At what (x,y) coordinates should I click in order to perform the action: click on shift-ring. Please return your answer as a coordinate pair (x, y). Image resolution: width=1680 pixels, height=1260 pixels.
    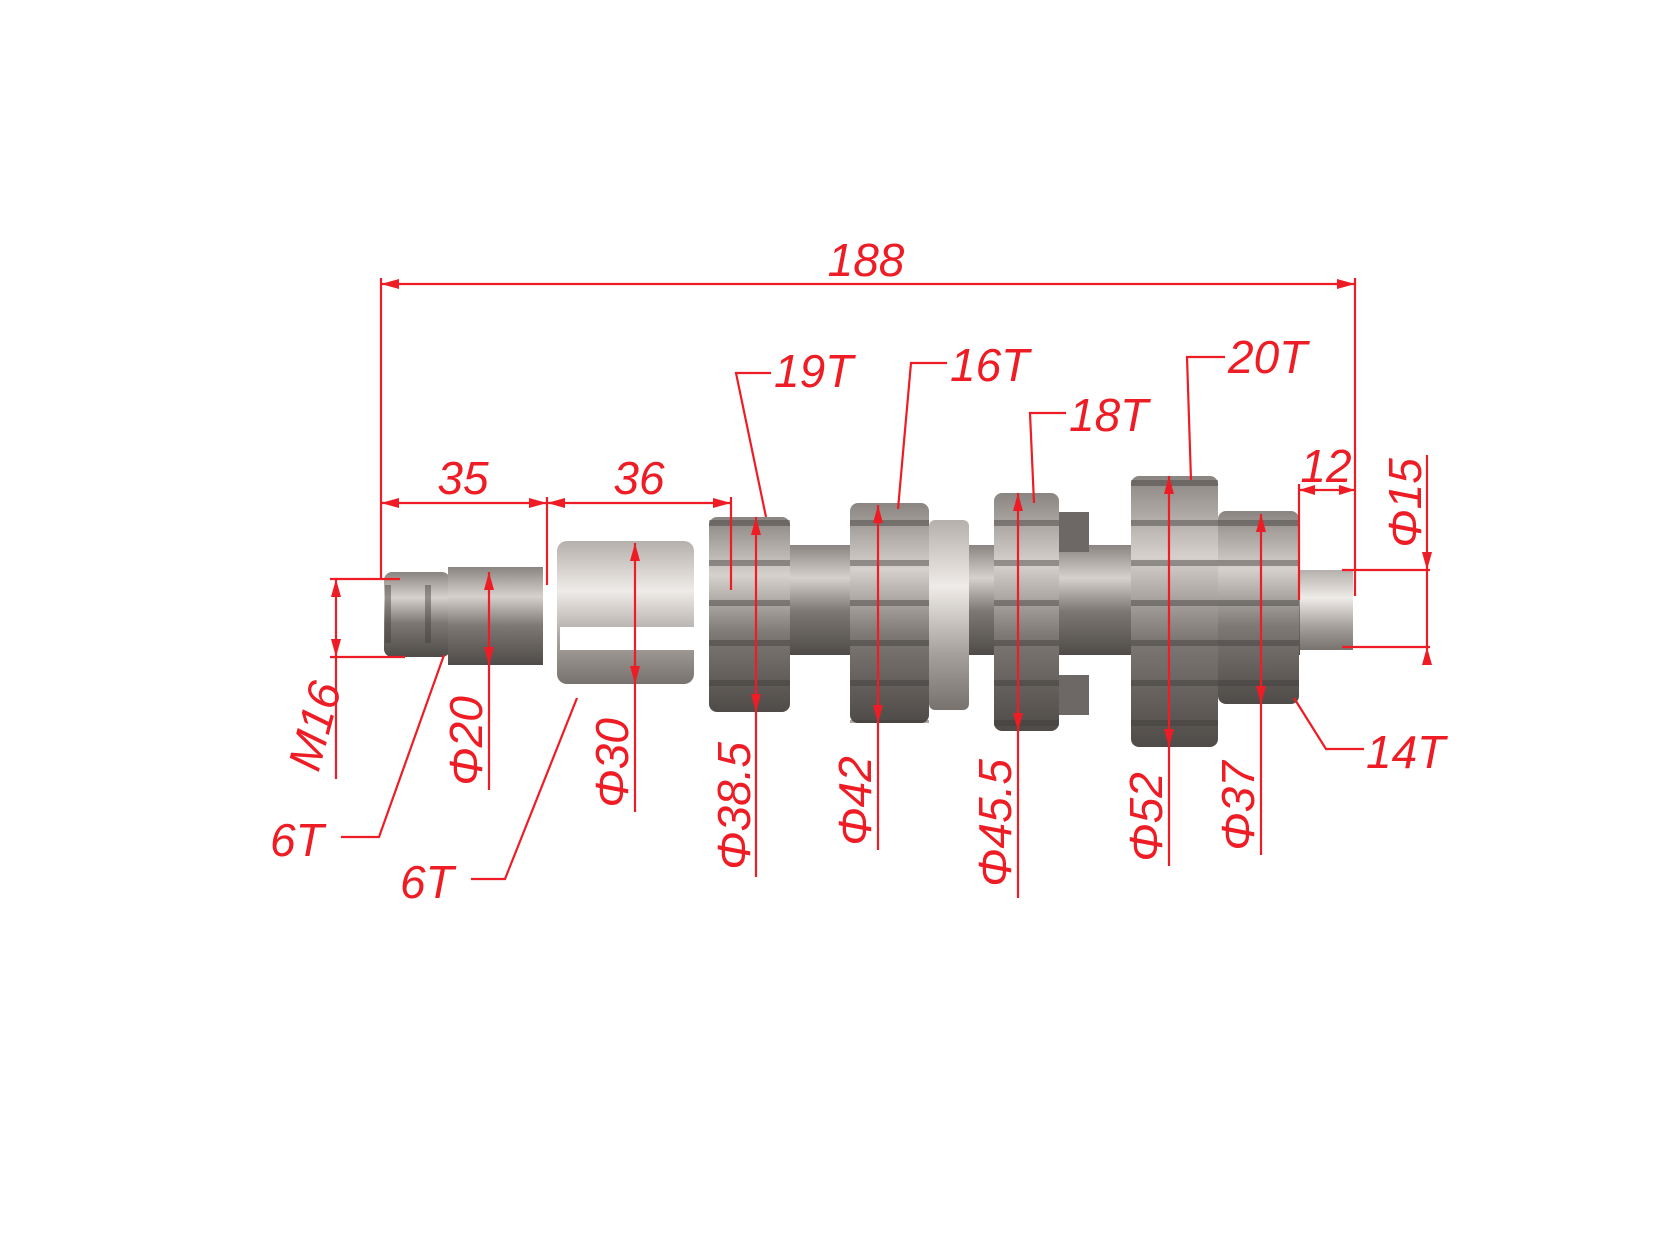
    Looking at the image, I should click on (949, 615).